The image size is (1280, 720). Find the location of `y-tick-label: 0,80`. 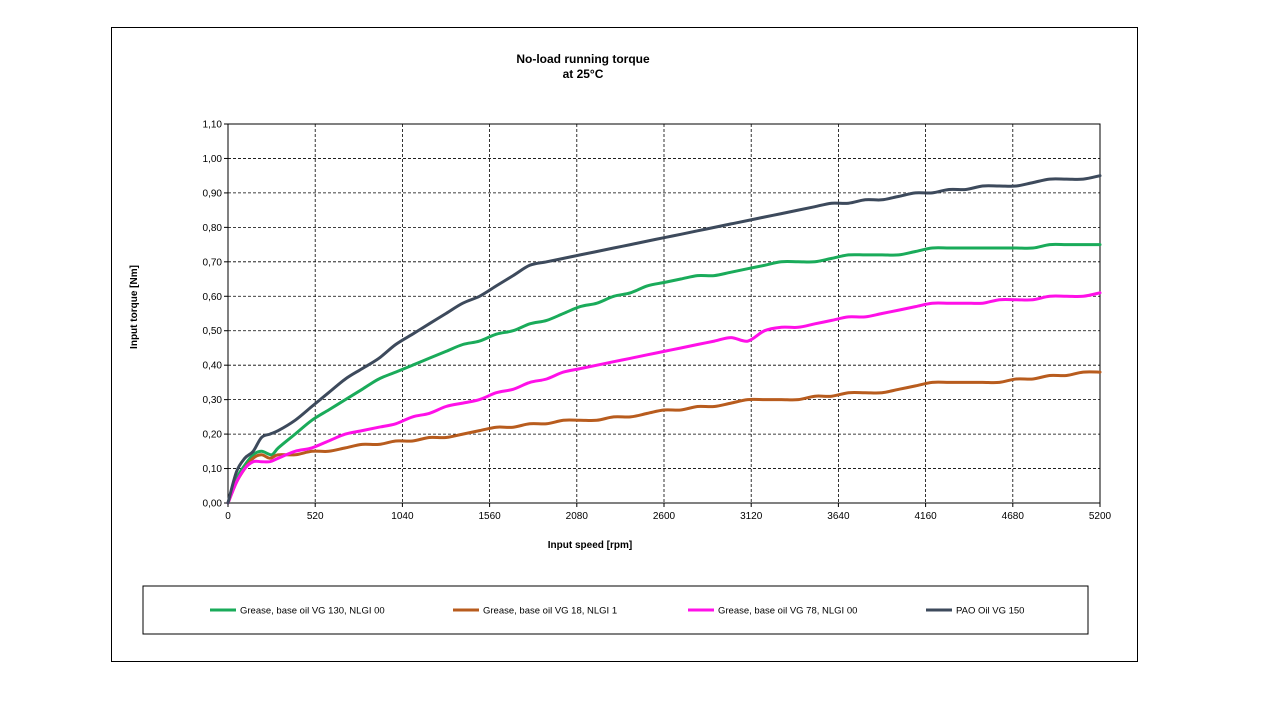

y-tick-label: 0,80 is located at coordinates (213, 228).